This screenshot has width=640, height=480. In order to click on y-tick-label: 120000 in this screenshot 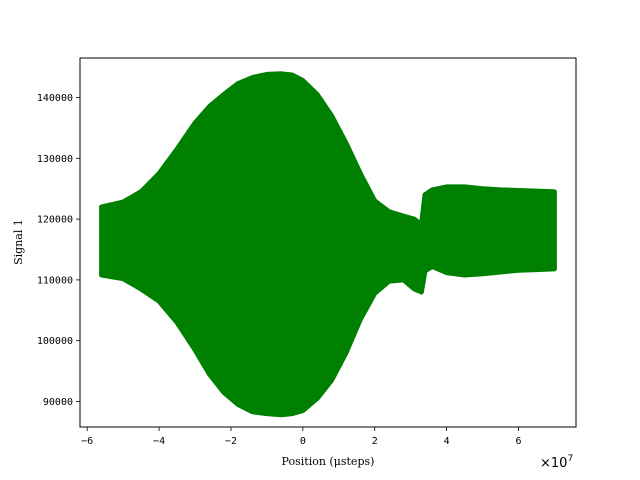, I will do `click(55, 220)`.